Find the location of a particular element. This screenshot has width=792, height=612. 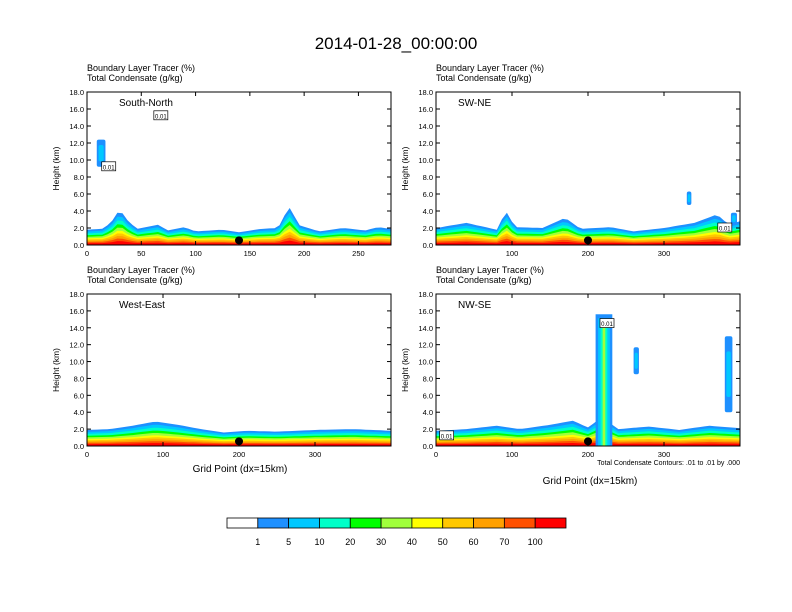

panel-label: NW-SE is located at coordinates (474, 305).